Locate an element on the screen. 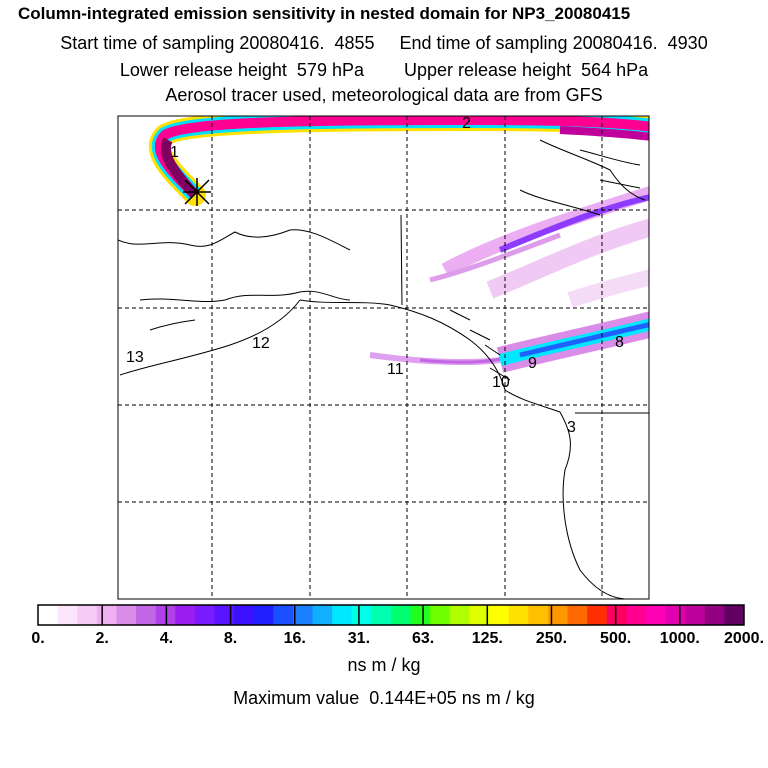 The width and height of the screenshot is (768, 768). map-label-12: 12 is located at coordinates (261, 343).